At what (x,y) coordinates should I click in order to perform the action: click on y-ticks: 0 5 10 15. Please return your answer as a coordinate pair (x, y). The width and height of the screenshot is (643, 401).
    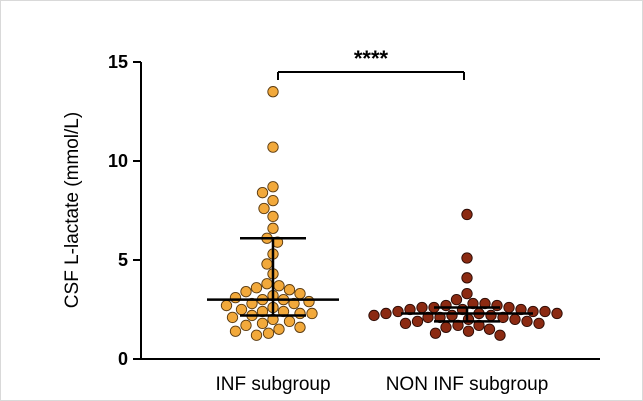
    Looking at the image, I should click on (124, 210).